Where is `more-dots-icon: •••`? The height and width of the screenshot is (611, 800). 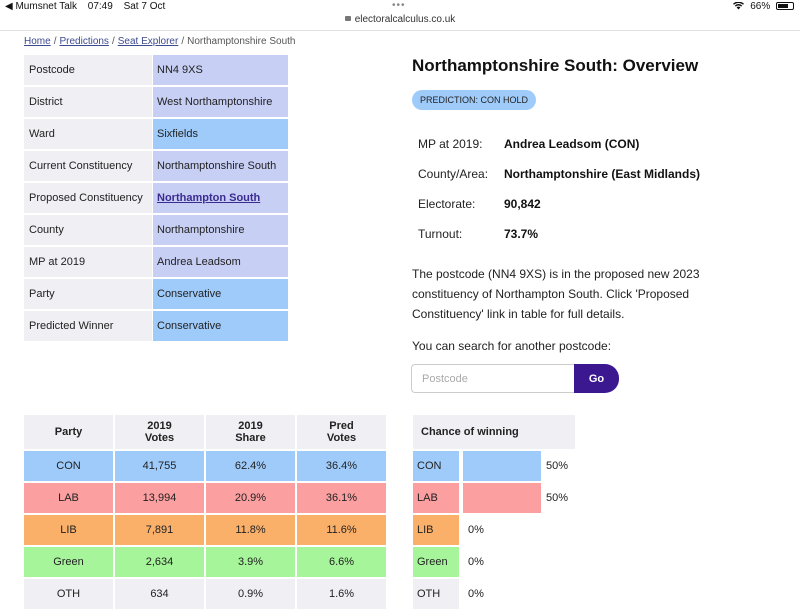 more-dots-icon: ••• is located at coordinates (399, 5).